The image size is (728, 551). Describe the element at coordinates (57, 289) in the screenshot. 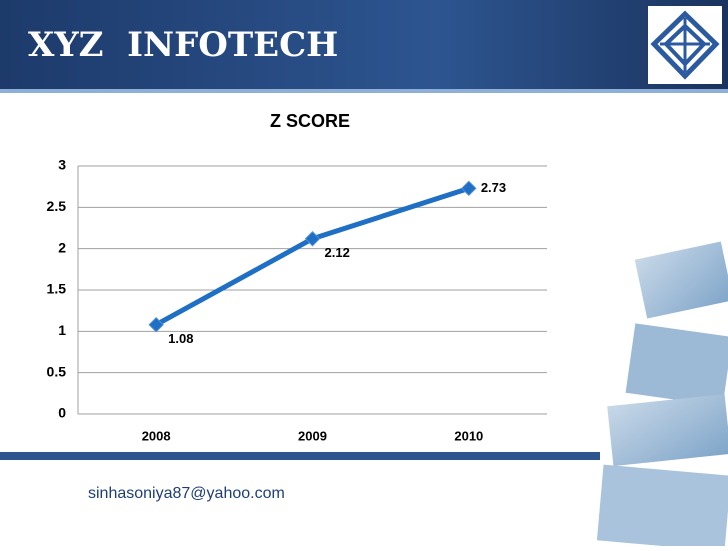

I see `y-tick-label: 1.5` at that location.